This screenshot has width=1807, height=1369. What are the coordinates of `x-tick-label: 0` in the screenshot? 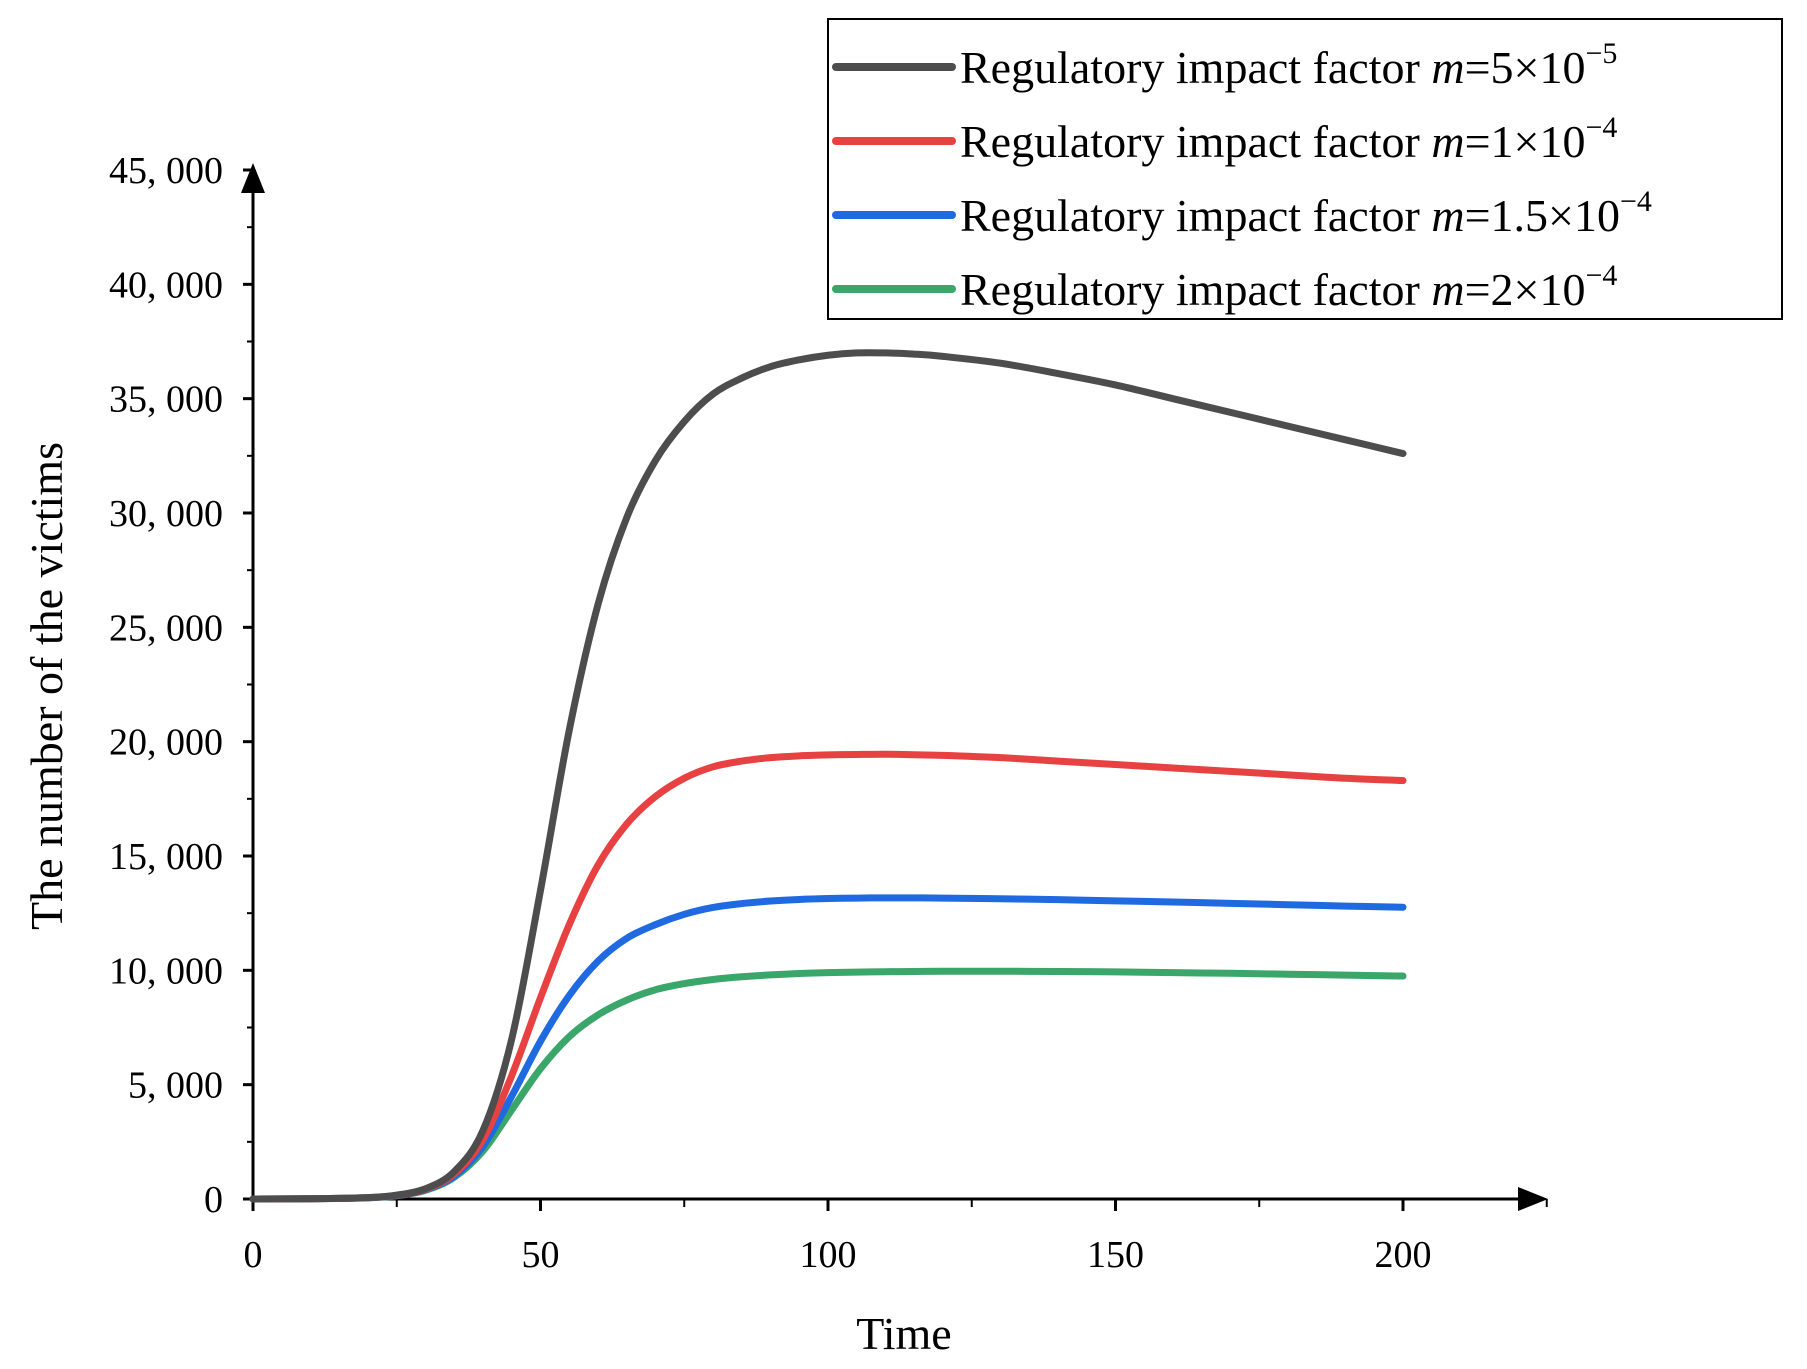 It's located at (253, 1255).